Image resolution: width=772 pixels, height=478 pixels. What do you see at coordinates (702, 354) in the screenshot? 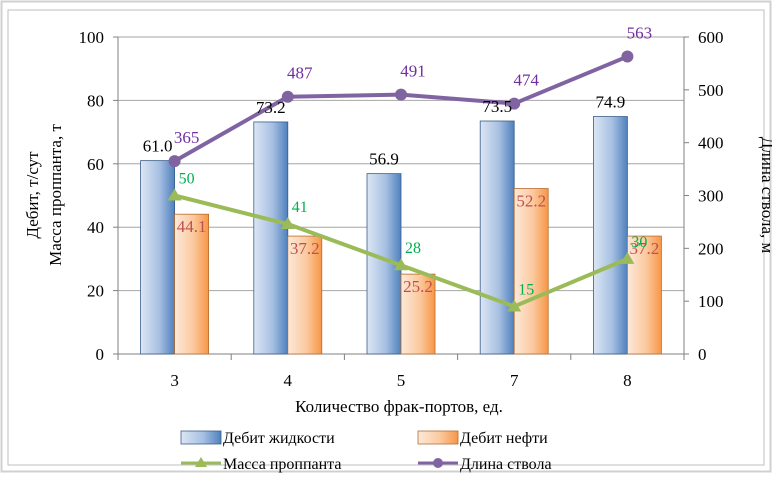
I see `y-tick-label-right: 0` at bounding box center [702, 354].